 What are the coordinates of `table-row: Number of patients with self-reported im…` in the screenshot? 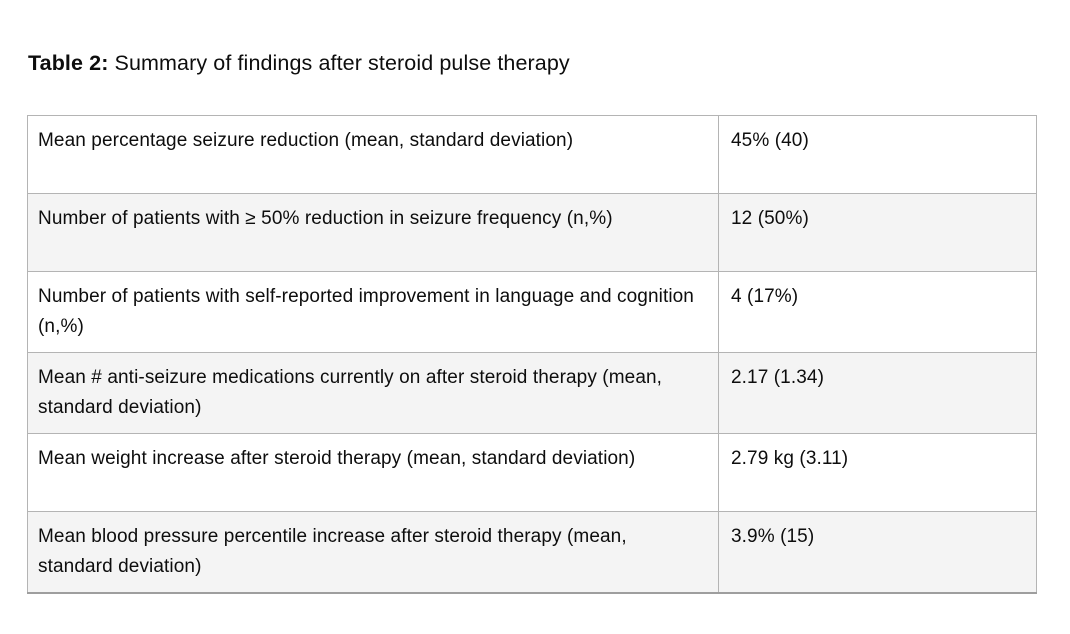 It's located at (532, 312).